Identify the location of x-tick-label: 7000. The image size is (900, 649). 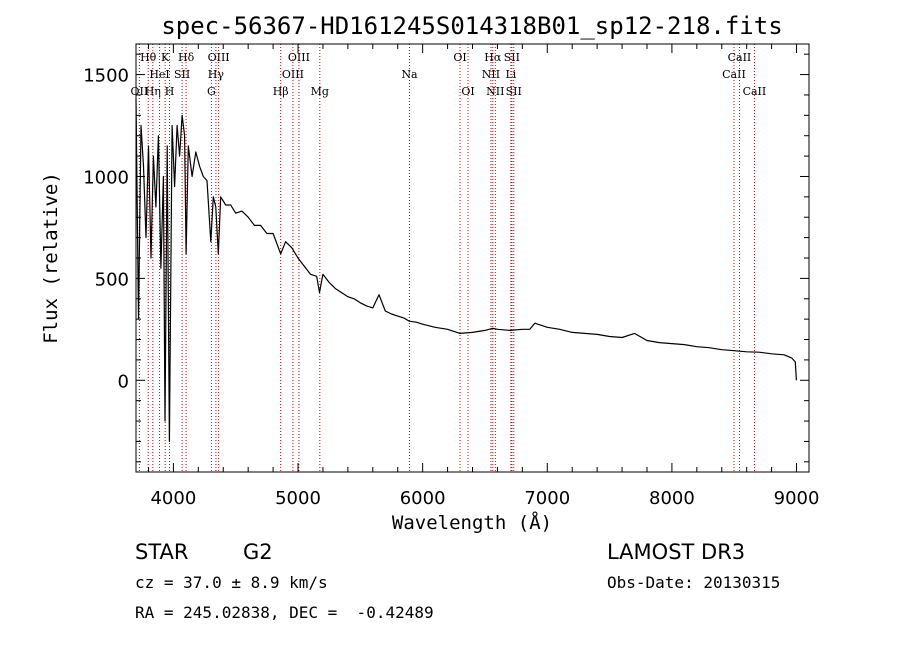
(547, 498).